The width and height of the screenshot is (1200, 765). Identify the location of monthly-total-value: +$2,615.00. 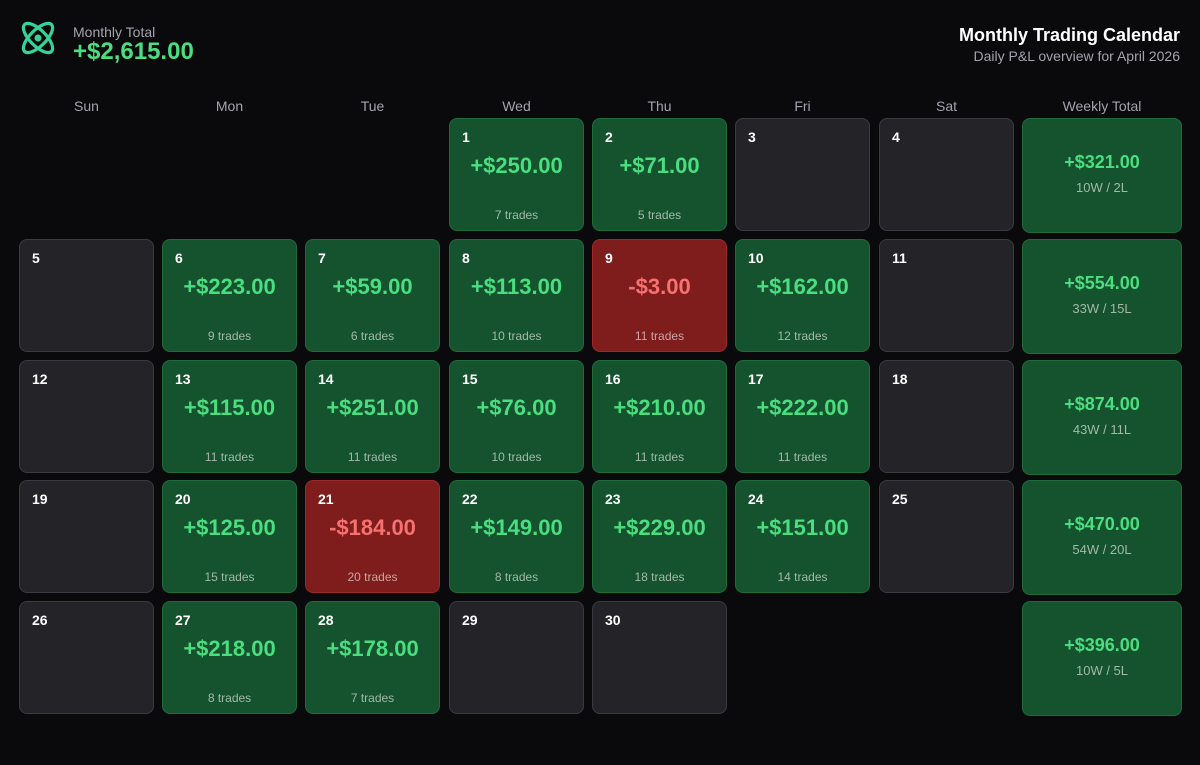
(133, 51).